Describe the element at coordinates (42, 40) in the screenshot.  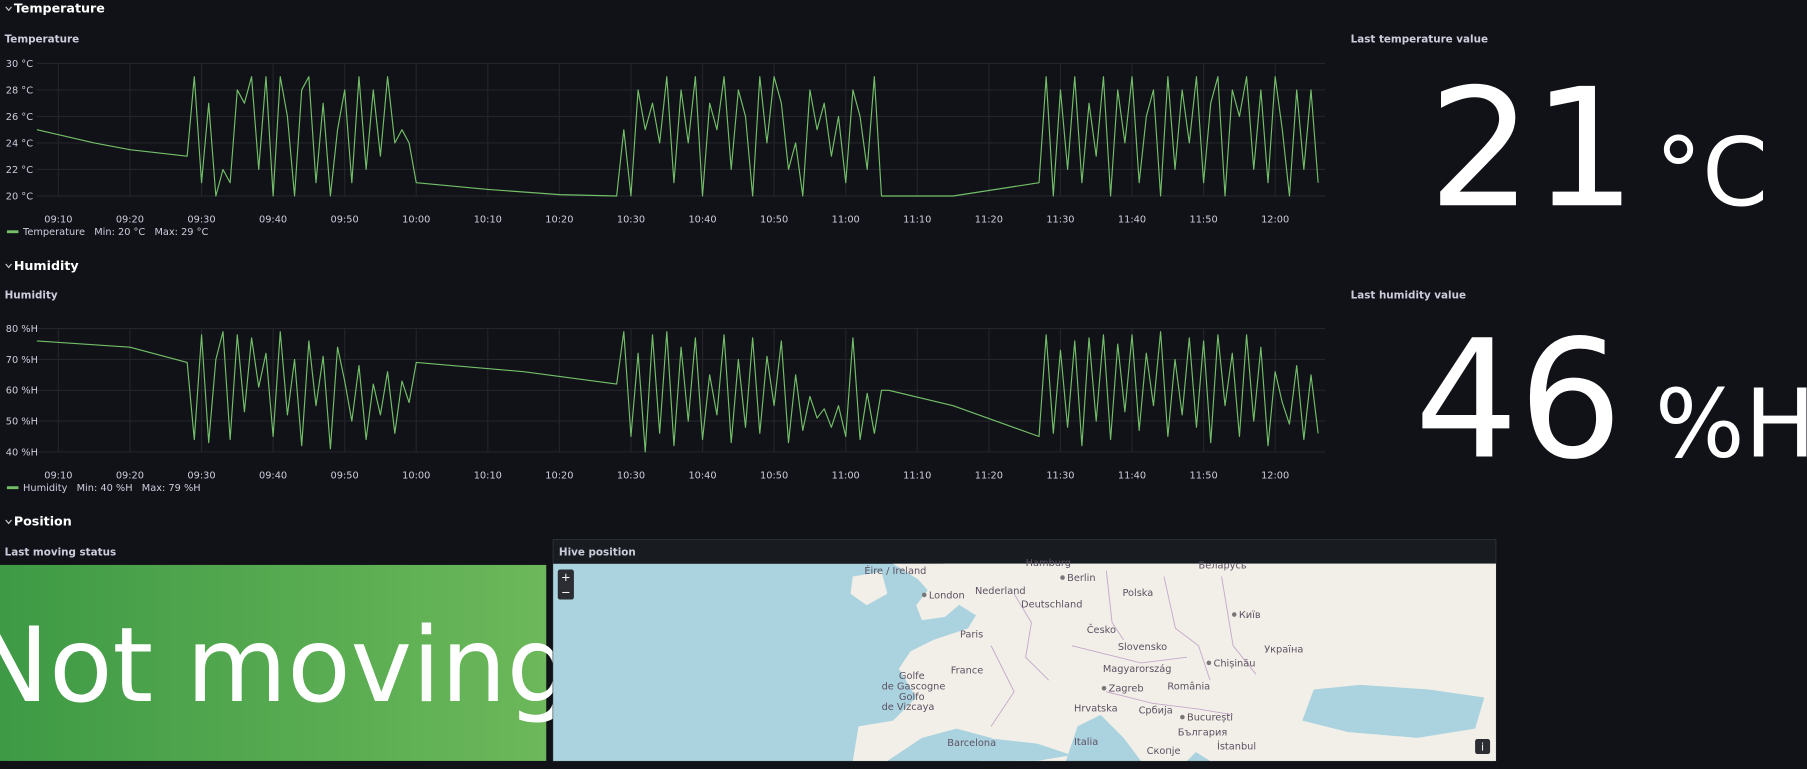
I see `panel-title: Temperature` at that location.